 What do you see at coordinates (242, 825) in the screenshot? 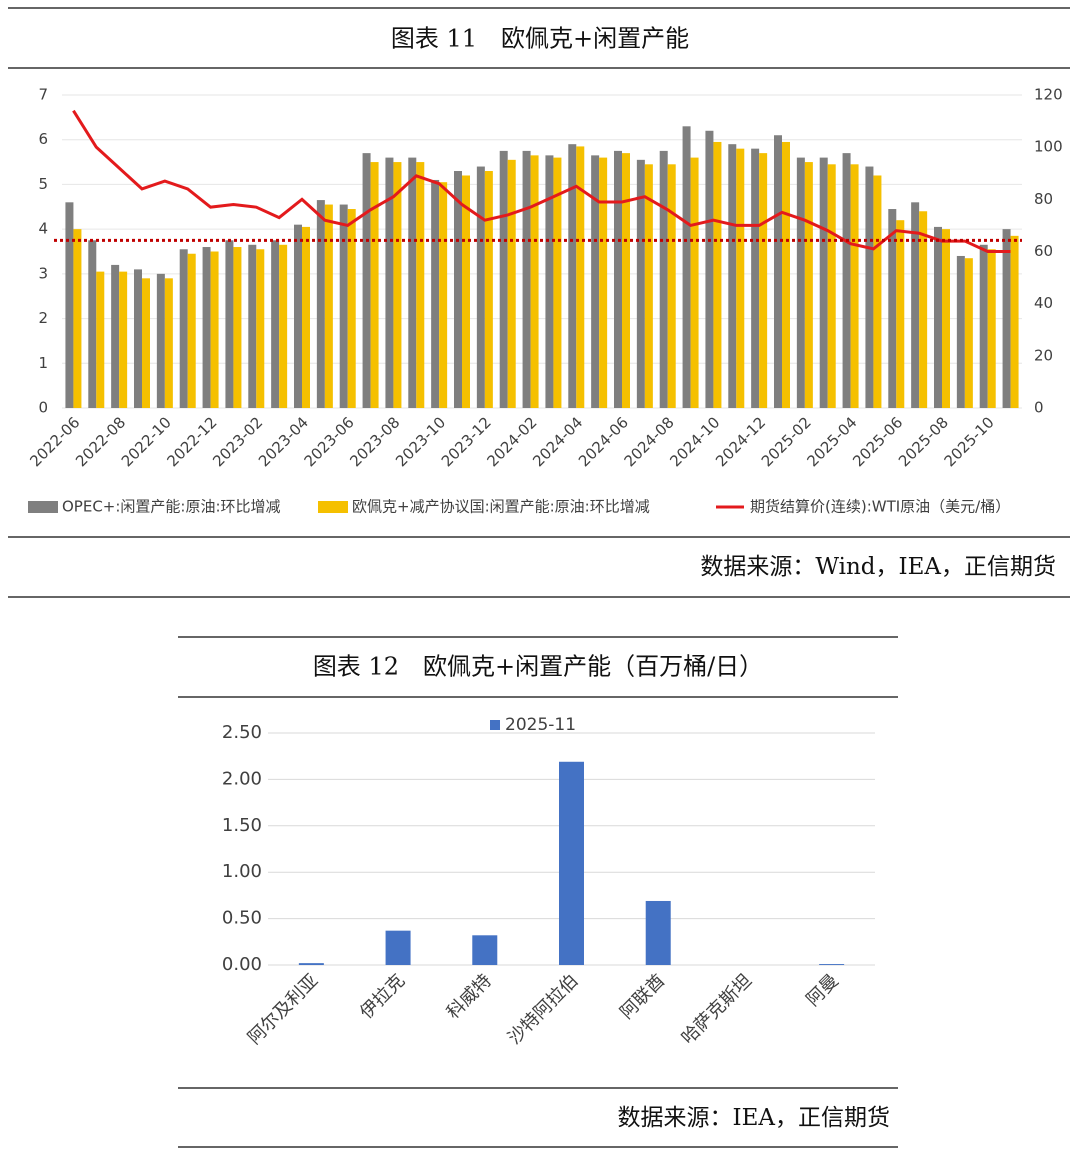
I see `y-tick-label: 1.50` at bounding box center [242, 825].